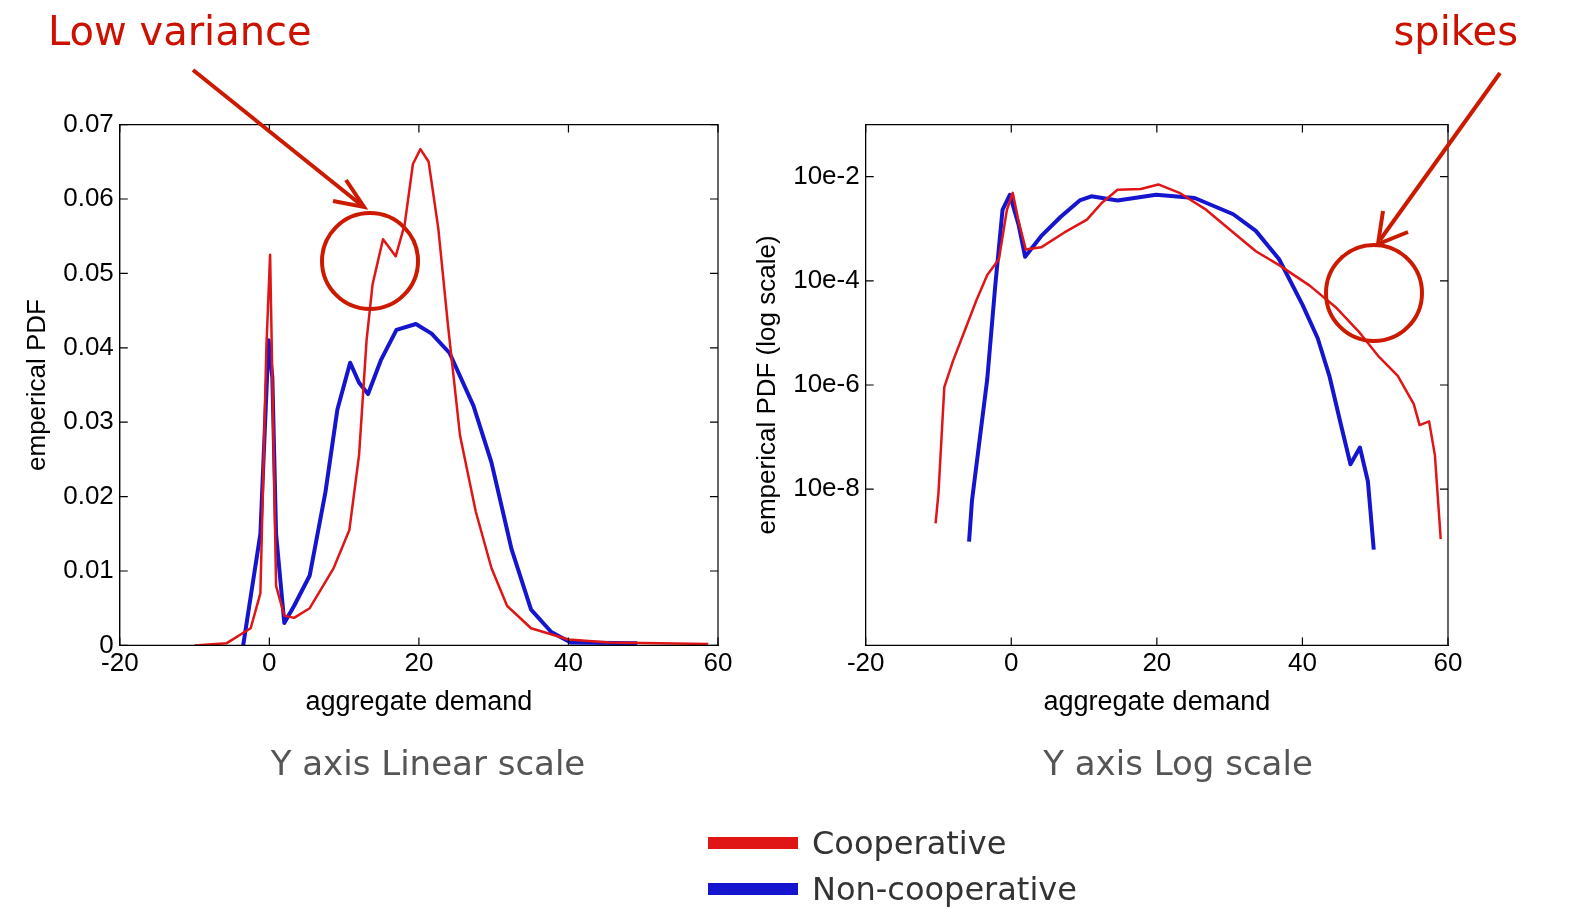 The width and height of the screenshot is (1584, 909). What do you see at coordinates (88, 494) in the screenshot?
I see `y-tick-label: 0.02` at bounding box center [88, 494].